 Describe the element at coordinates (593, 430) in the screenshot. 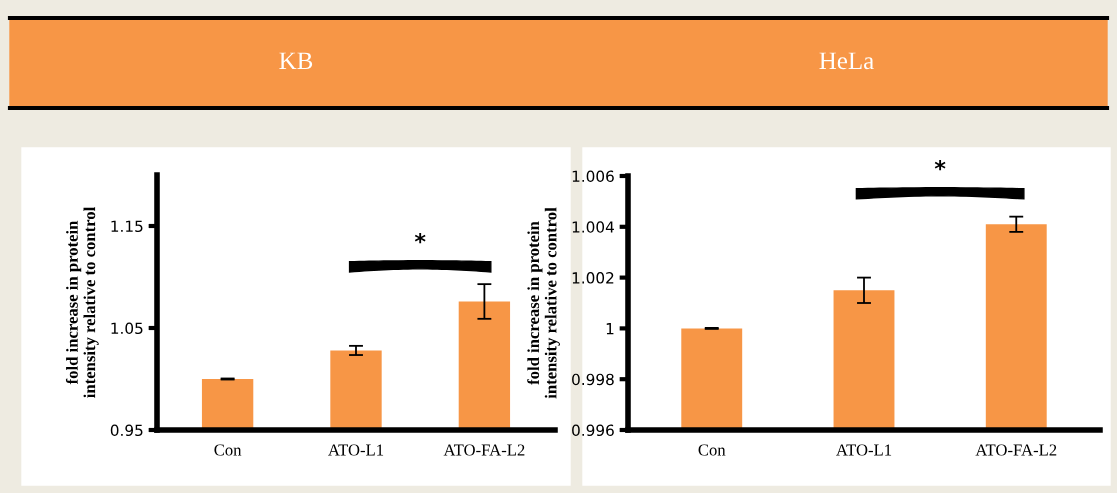

I see `y-tick-label: 0.996` at that location.